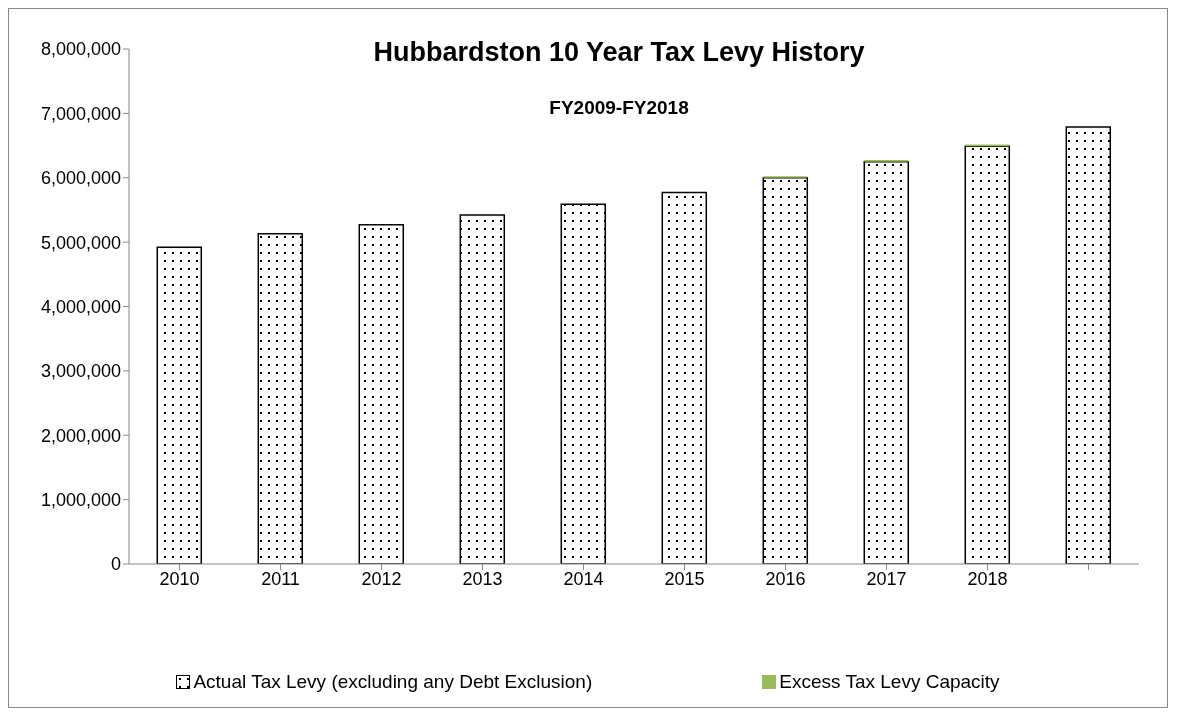  What do you see at coordinates (482, 578) in the screenshot?
I see `x-tick-label: 2013` at bounding box center [482, 578].